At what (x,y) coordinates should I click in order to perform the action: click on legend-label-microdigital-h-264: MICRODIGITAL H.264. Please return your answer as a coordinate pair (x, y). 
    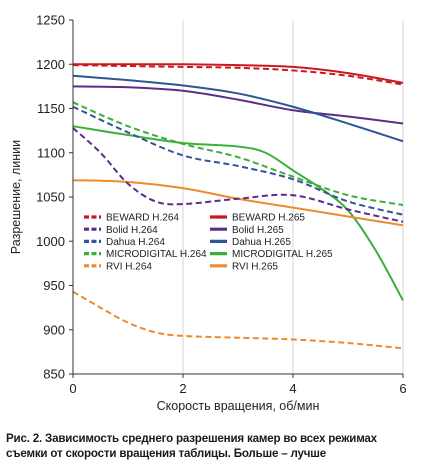
    Looking at the image, I should click on (156, 254).